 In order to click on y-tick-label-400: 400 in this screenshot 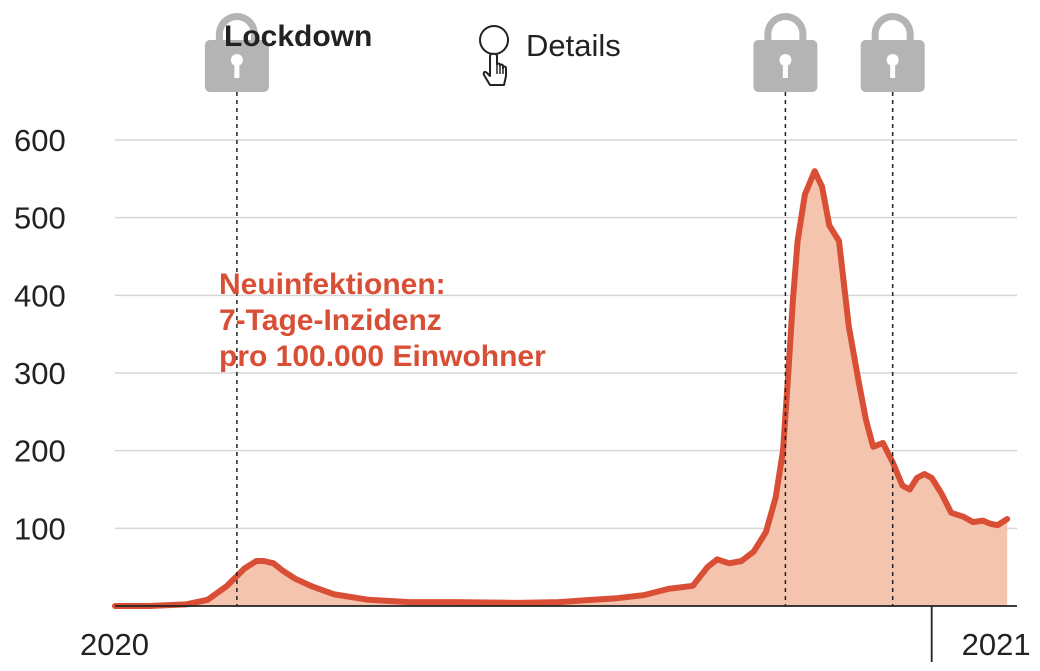, I will do `click(40, 295)`.